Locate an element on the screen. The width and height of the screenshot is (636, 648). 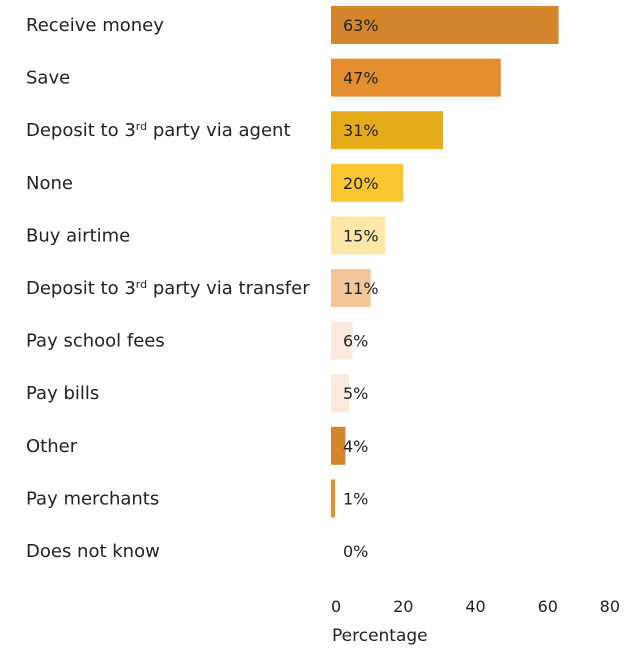
value-label: 63% is located at coordinates (361, 25).